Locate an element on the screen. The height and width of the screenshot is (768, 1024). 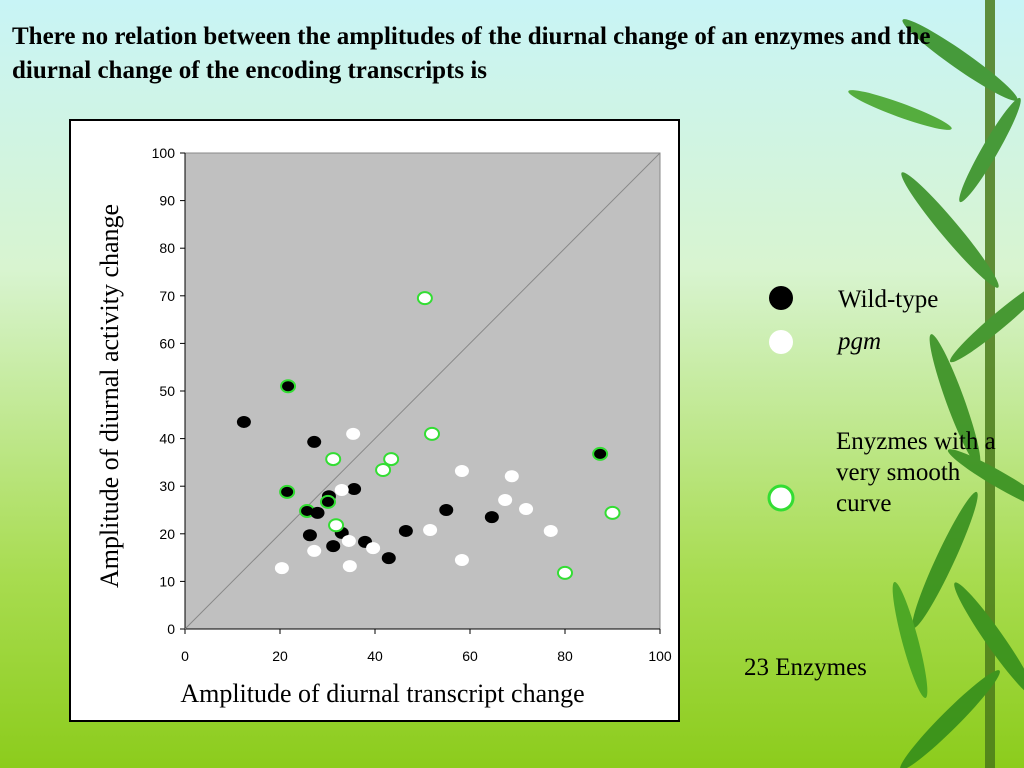
y-tick-label: 60 is located at coordinates (167, 343).